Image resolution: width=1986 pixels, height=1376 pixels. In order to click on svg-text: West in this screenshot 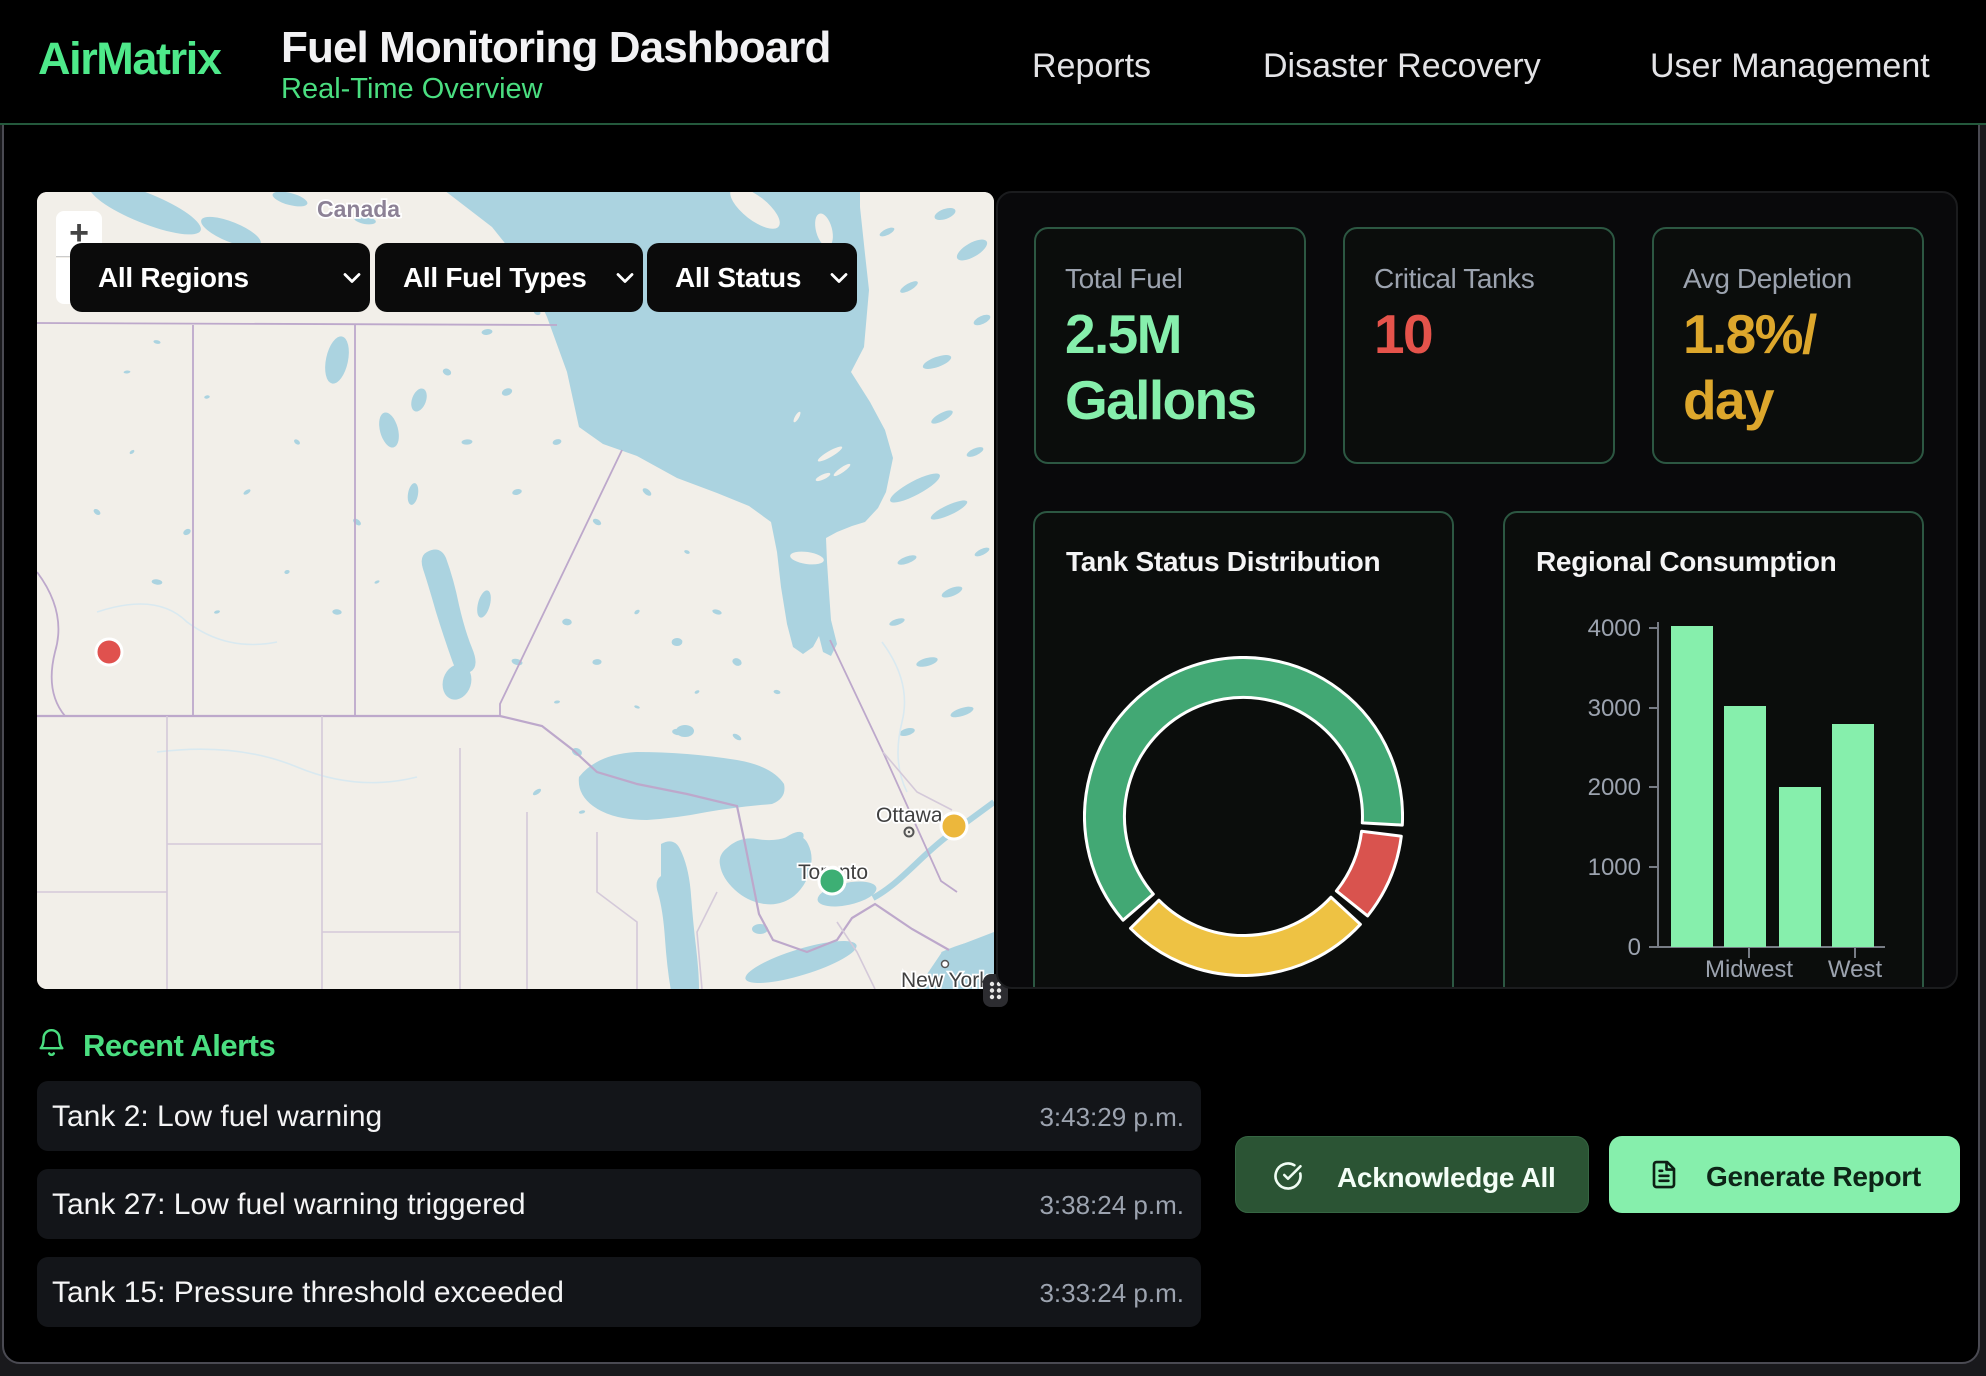, I will do `click(1855, 969)`.